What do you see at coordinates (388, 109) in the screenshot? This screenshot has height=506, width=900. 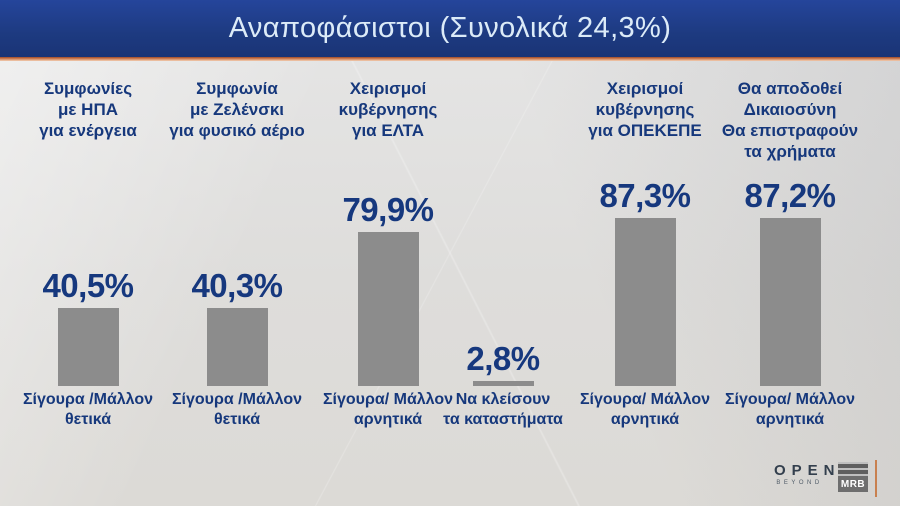 I see `column-header: Χειρισμοί κυβέρνησης για ΕΛΤΑ` at bounding box center [388, 109].